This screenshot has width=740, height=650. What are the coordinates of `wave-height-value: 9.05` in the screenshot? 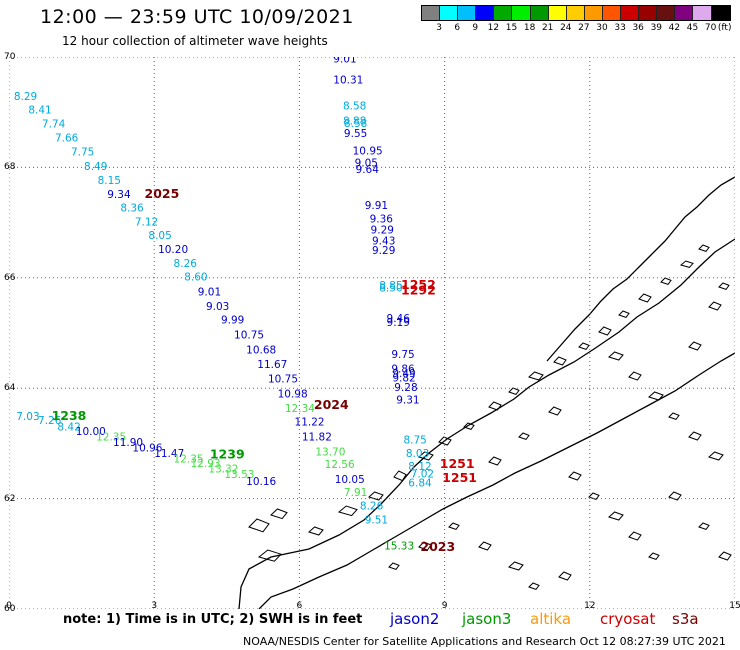 It's located at (366, 163).